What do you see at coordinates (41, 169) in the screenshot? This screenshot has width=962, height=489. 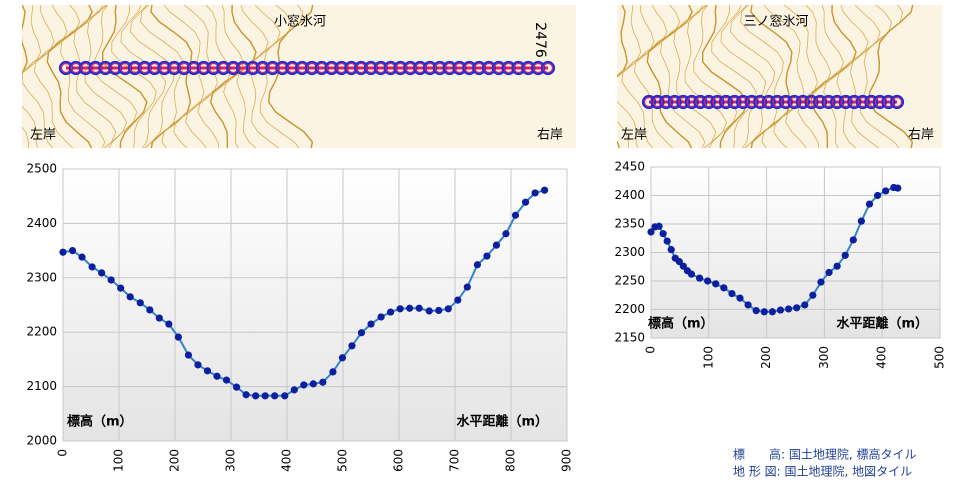 I see `y-tick-label: 2500` at bounding box center [41, 169].